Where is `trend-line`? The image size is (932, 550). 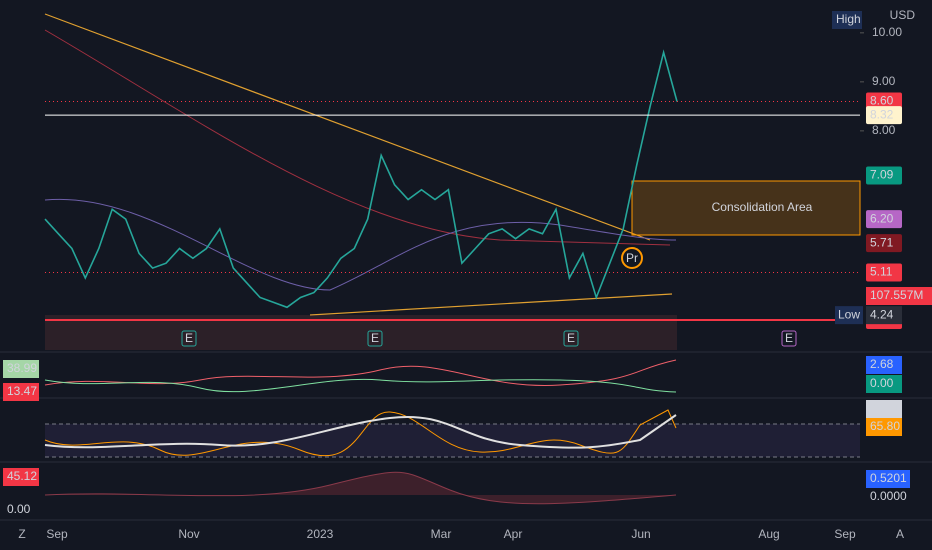
trend-line is located at coordinates (491, 304).